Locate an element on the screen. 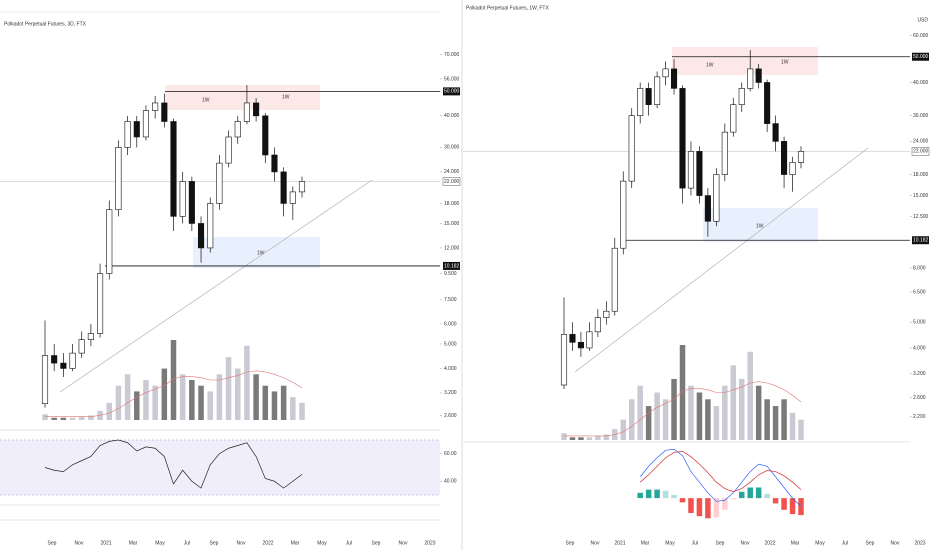 The width and height of the screenshot is (932, 555). rsi-line is located at coordinates (173, 464).